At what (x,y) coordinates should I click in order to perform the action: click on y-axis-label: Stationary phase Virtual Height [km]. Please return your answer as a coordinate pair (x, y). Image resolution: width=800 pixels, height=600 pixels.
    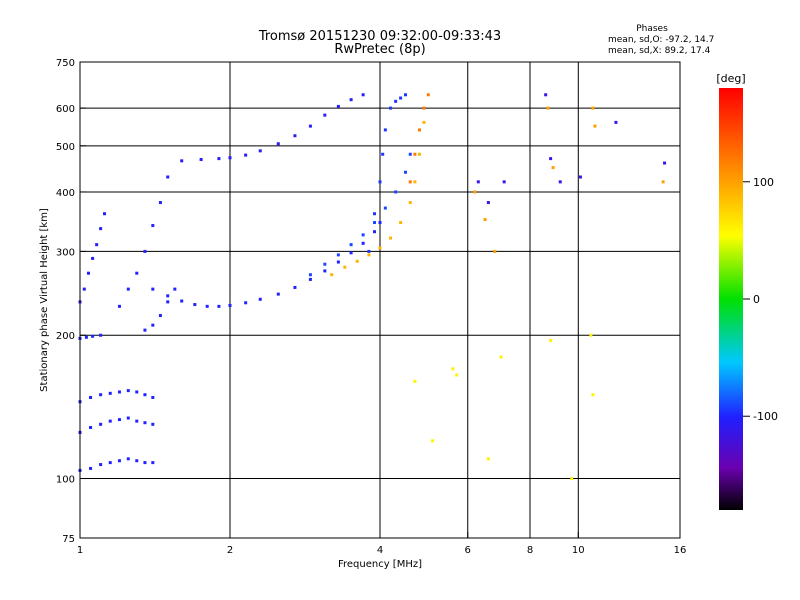
    Looking at the image, I should click on (44, 300).